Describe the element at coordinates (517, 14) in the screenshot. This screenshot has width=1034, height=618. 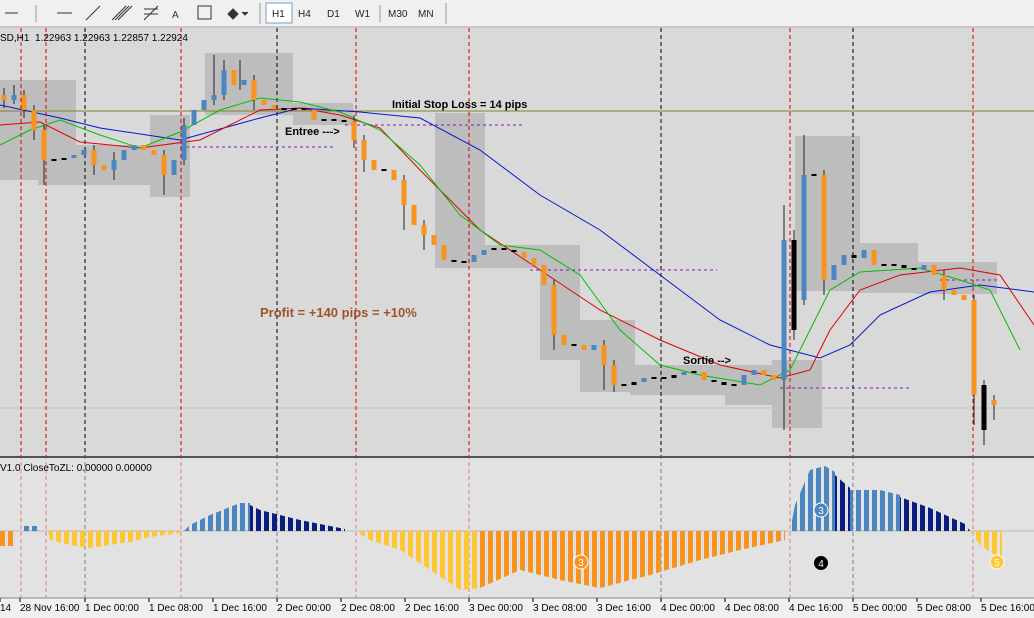
I see `toolbar: A H1 H4 D1 W1 M30 MN` at that location.